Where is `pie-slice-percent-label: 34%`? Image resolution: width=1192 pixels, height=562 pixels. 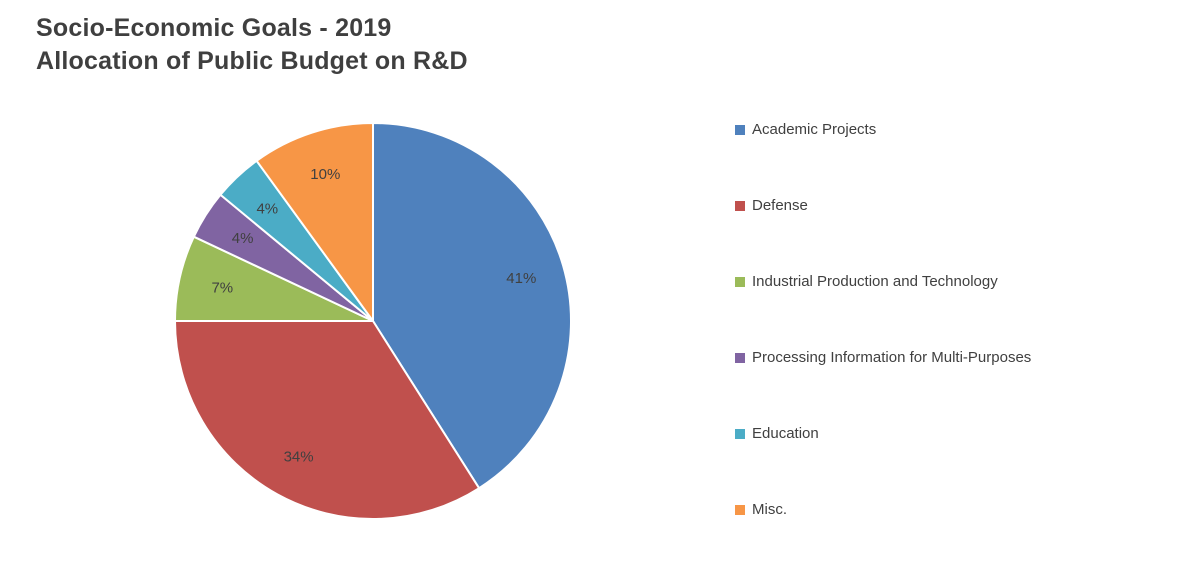
pie-slice-percent-label: 34% is located at coordinates (299, 456).